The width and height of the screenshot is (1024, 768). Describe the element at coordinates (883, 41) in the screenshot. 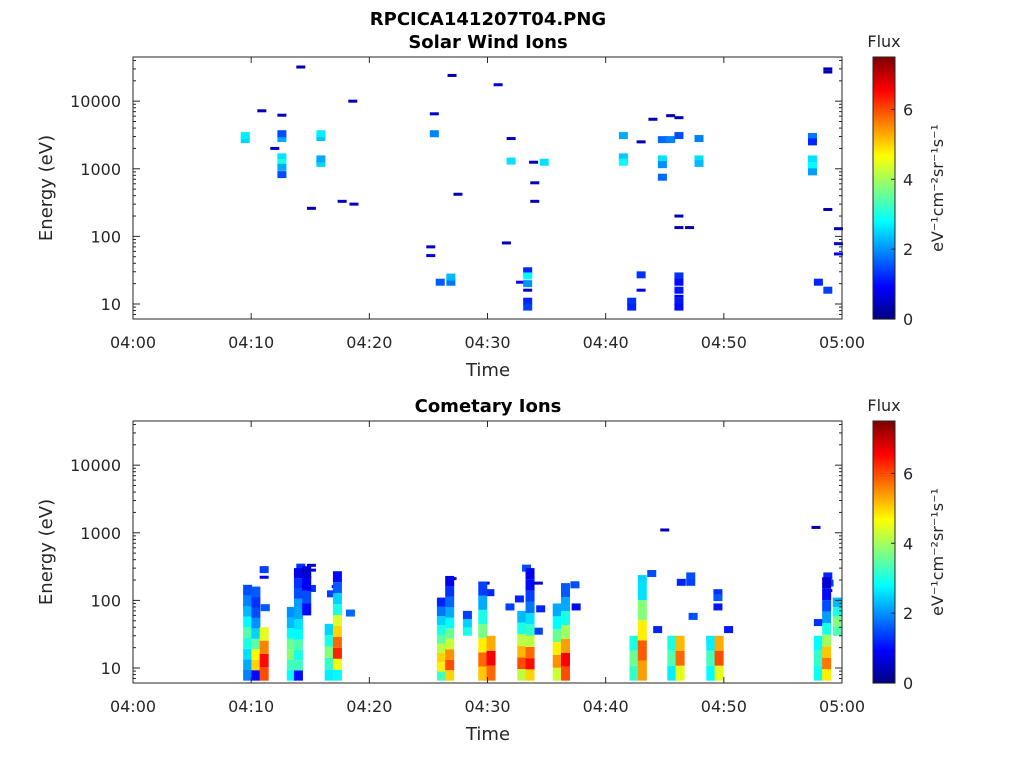

I see `solar-wind-colorbar-label: Flux` at that location.